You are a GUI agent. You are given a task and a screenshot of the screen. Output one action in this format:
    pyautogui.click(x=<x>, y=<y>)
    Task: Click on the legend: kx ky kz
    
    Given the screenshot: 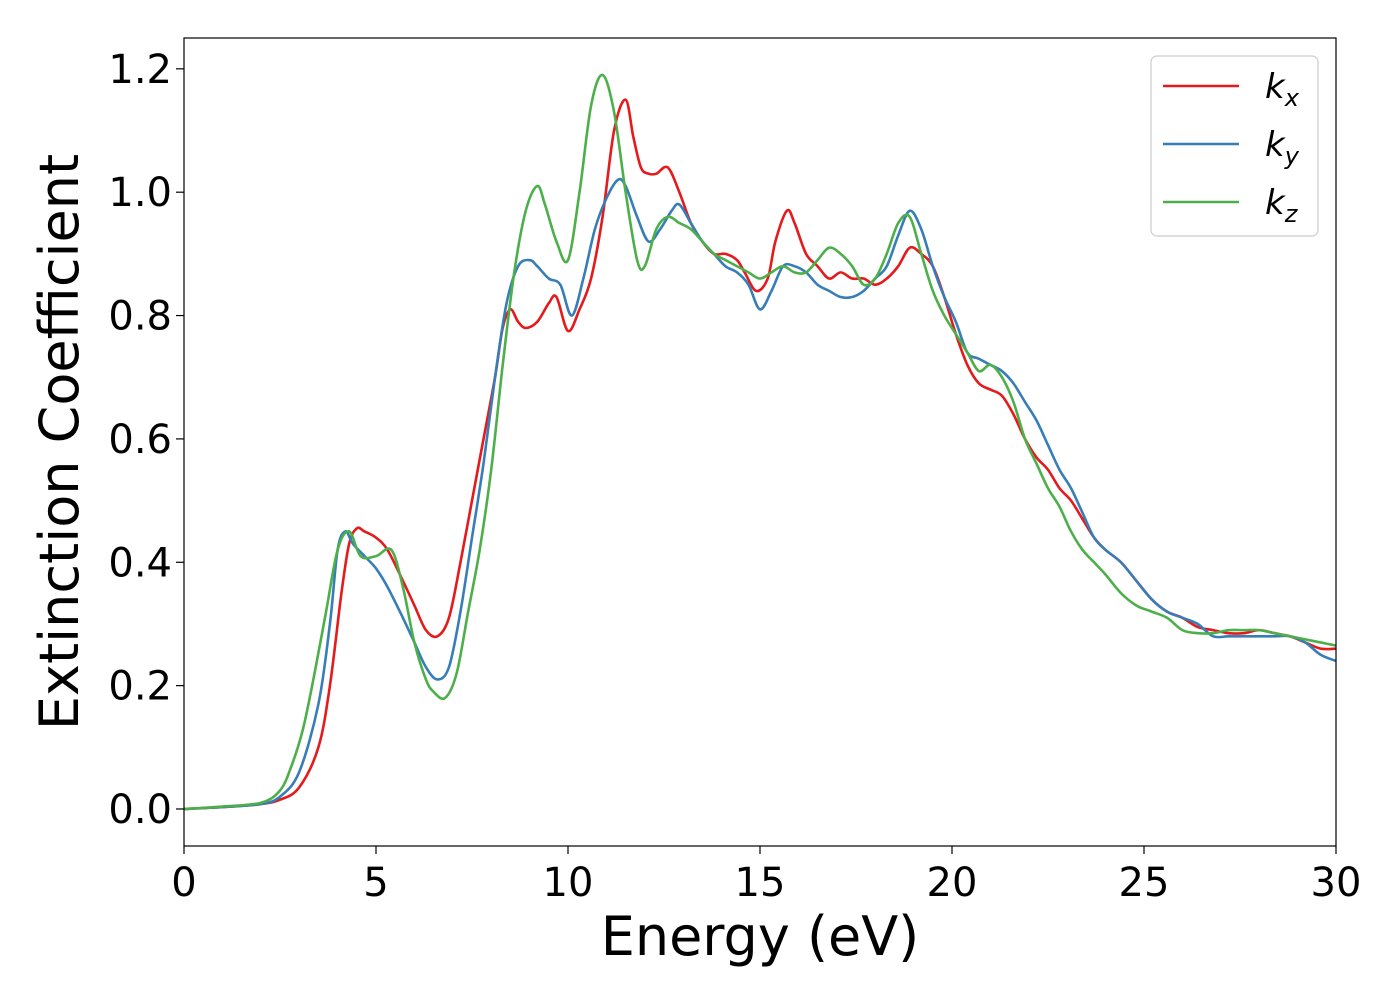 What is the action you would take?
    pyautogui.click(x=1234, y=146)
    